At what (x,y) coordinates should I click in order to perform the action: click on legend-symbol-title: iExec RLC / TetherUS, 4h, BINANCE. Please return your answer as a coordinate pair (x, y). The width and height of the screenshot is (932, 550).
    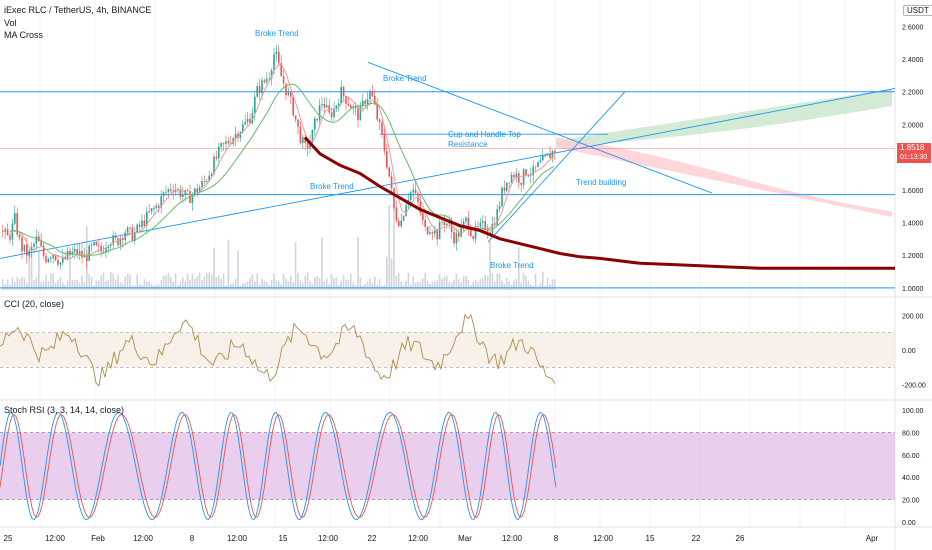
    Looking at the image, I should click on (78, 10).